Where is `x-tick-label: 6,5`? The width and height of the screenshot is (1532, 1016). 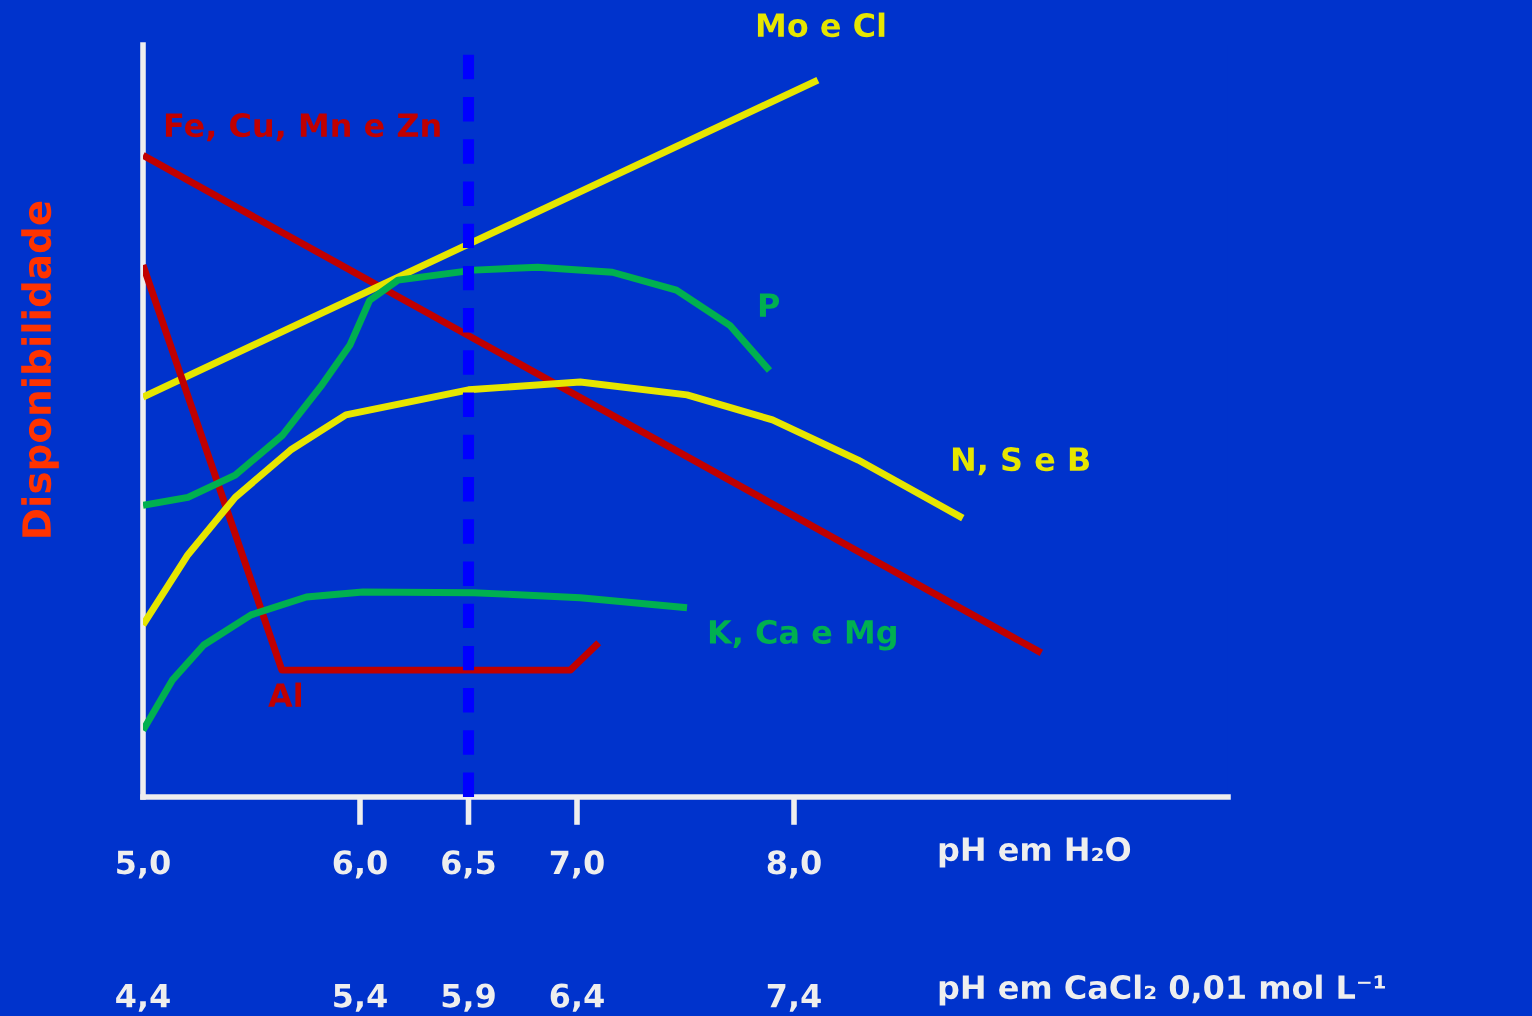
x-tick-label: 6,5 is located at coordinates (468, 864).